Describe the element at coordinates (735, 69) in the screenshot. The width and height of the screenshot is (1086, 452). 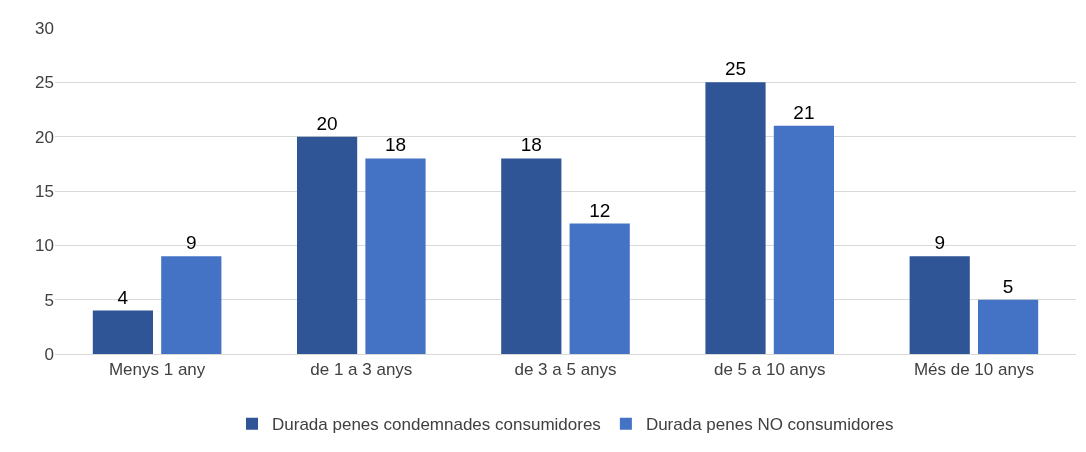
I see `data-label: 25` at that location.